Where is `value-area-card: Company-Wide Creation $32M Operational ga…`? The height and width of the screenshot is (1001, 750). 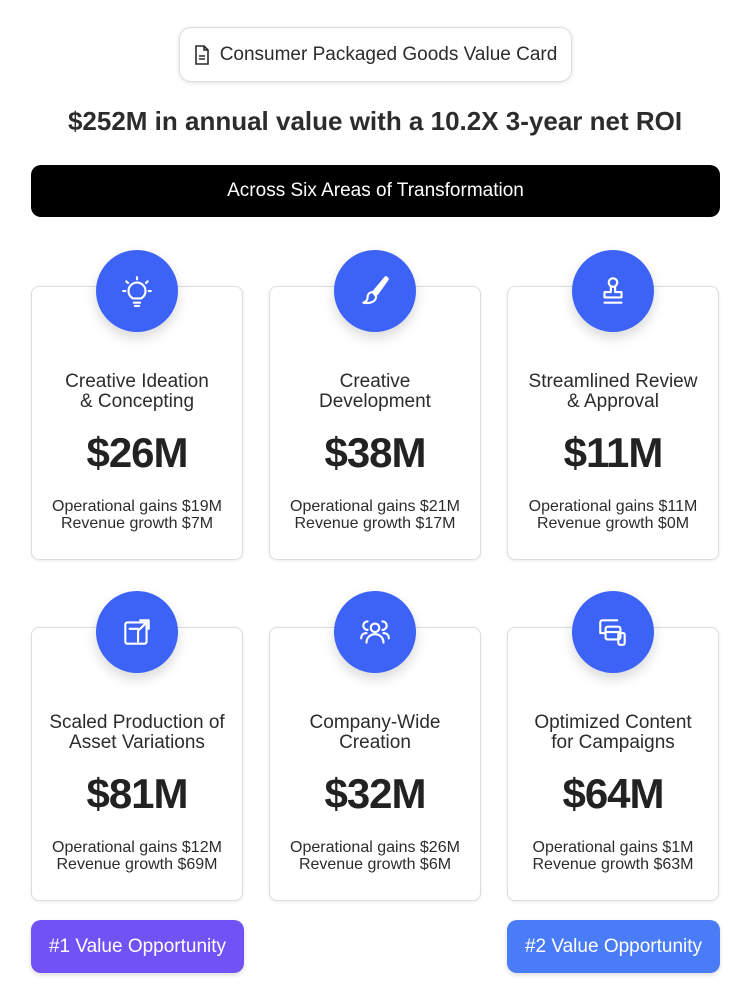 value-area-card: Company-Wide Creation $32M Operational ga… is located at coordinates (375, 764).